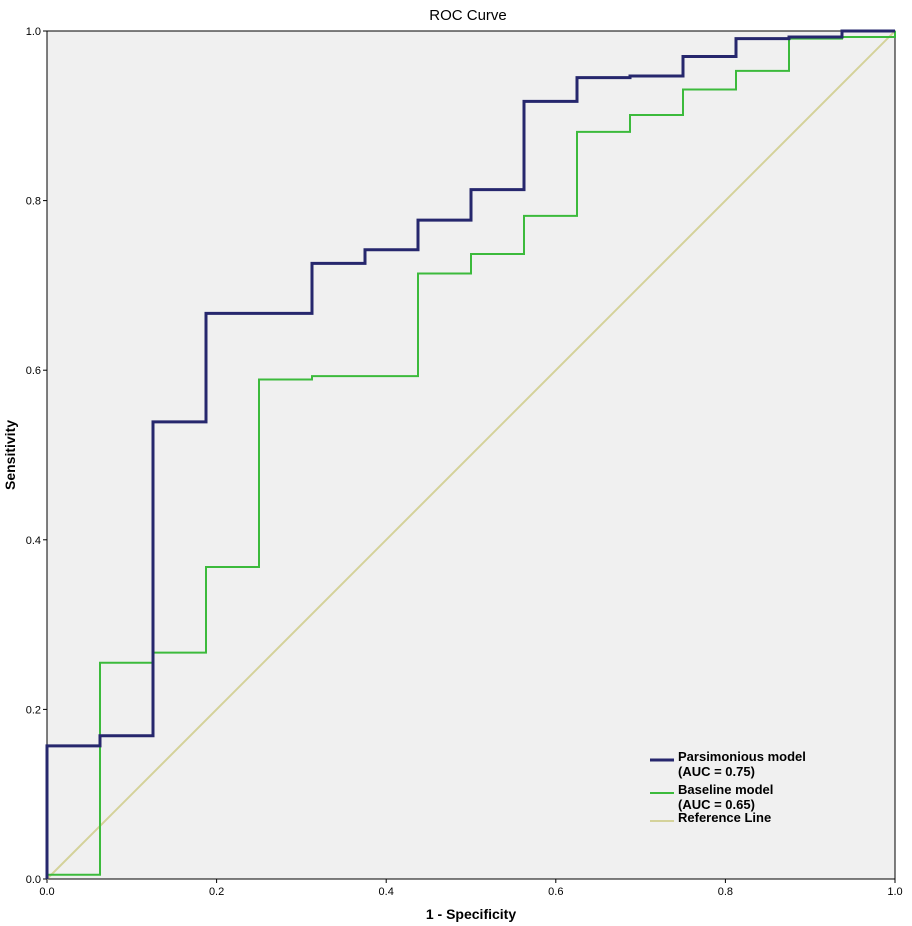 This screenshot has height=926, width=912. Describe the element at coordinates (724, 817) in the screenshot. I see `legend-label-reference-line: Reference Line` at that location.